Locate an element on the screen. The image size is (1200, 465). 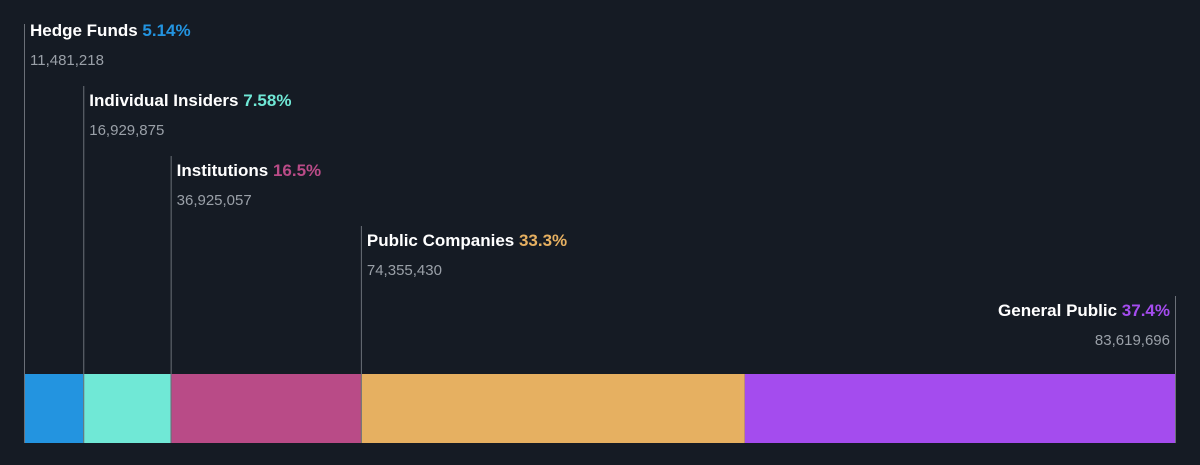
shares-label-hedge-funds: 11,481,218 is located at coordinates (67, 60).